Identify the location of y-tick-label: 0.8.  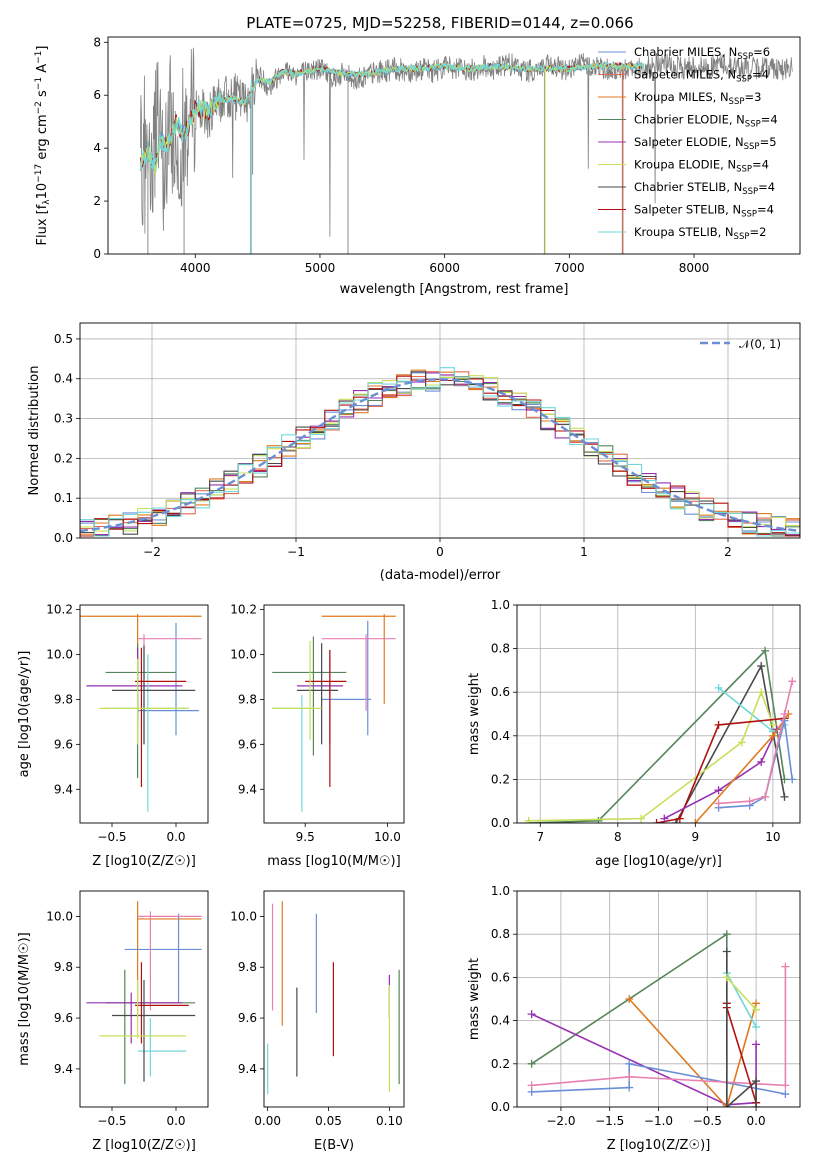
(500, 934).